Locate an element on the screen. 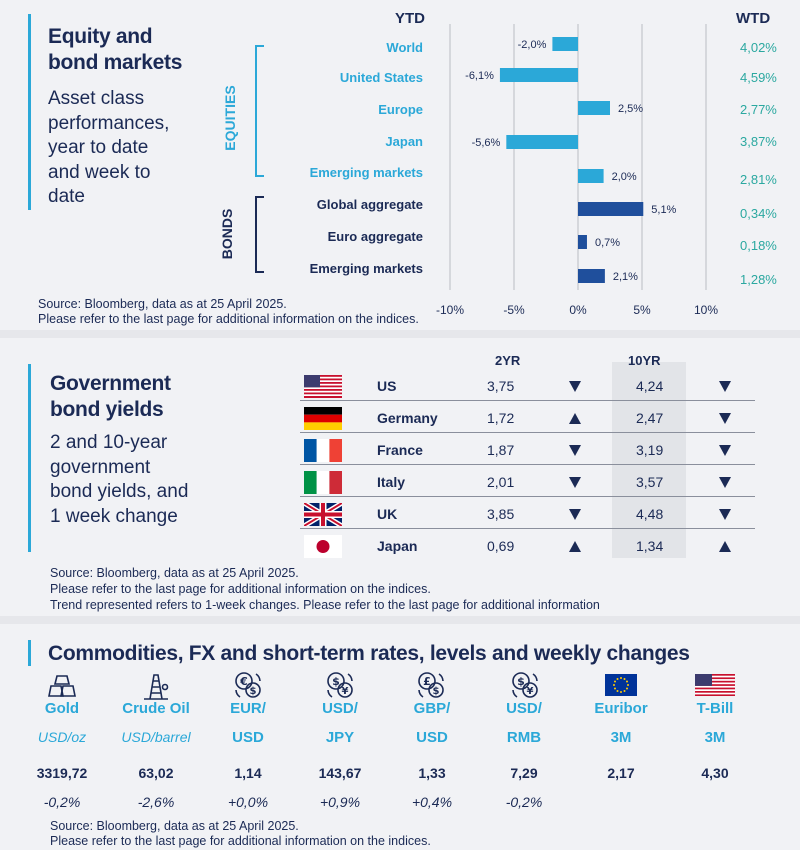 The width and height of the screenshot is (800, 850). wtd-value: 0,34% is located at coordinates (758, 213).